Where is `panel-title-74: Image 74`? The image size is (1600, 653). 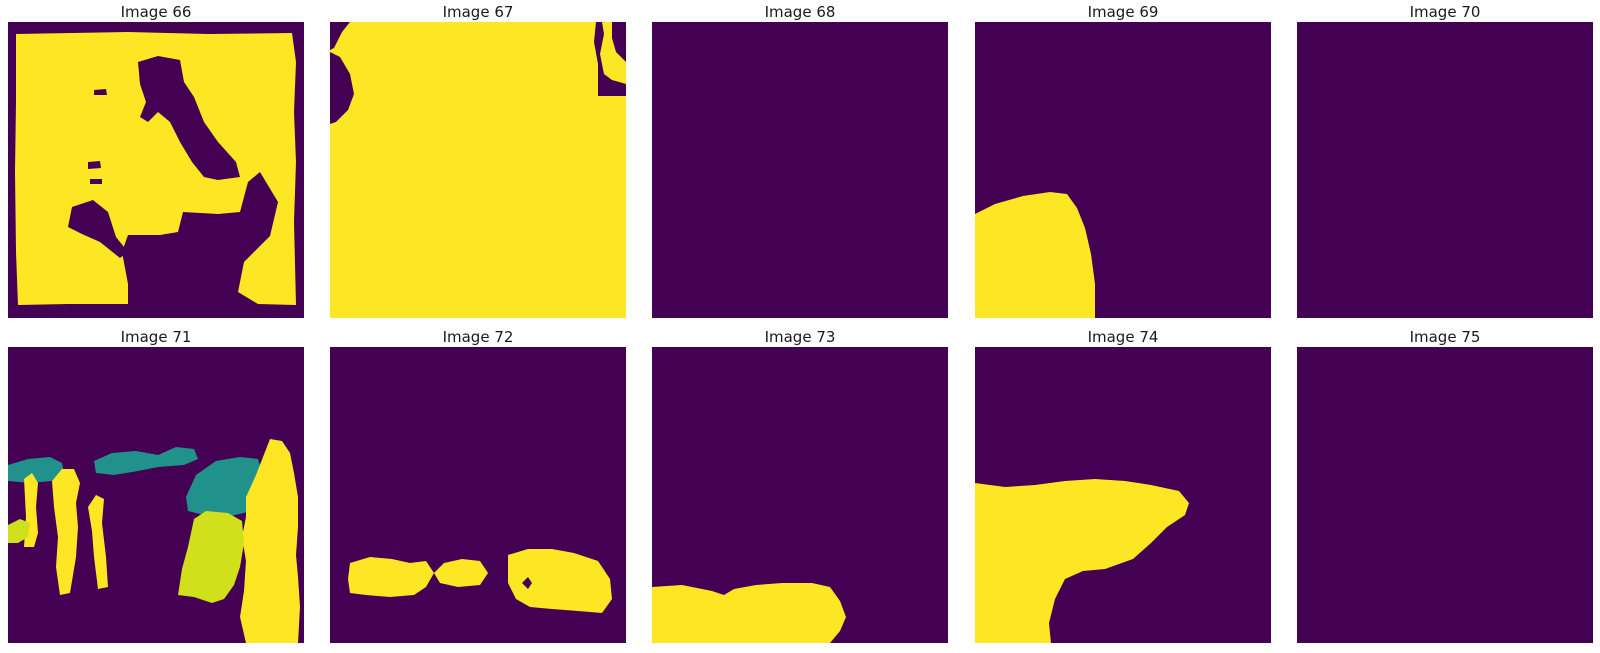 panel-title-74: Image 74 is located at coordinates (1123, 337).